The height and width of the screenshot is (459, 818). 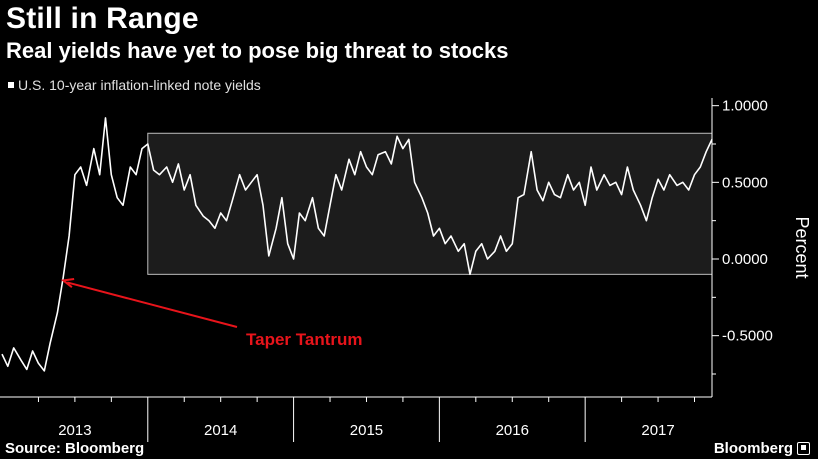 What do you see at coordinates (11, 85) in the screenshot?
I see `legend-swatch` at bounding box center [11, 85].